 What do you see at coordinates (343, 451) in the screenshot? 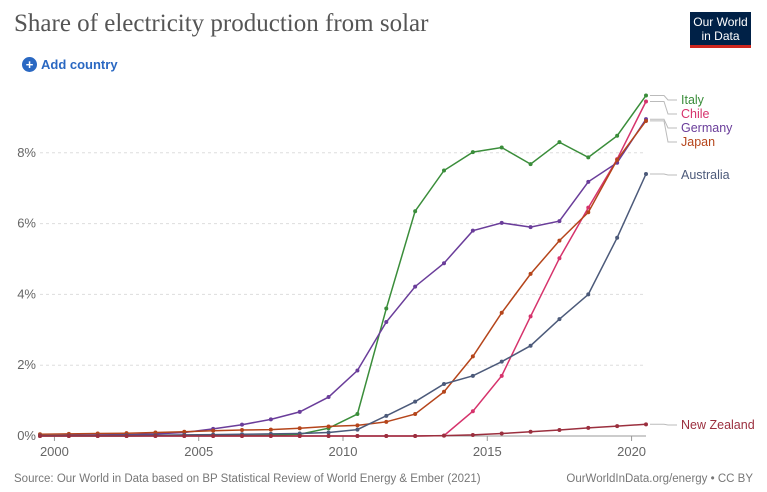
I see `x-tick-label: 2010` at bounding box center [343, 451].